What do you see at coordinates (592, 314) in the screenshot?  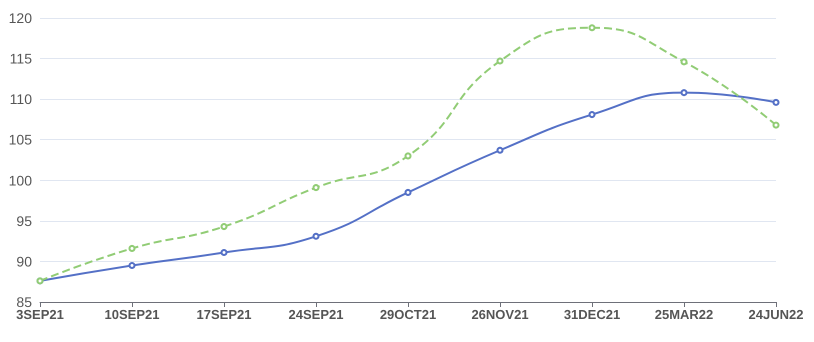 I see `x-tick-label: 31DEC21` at bounding box center [592, 314].